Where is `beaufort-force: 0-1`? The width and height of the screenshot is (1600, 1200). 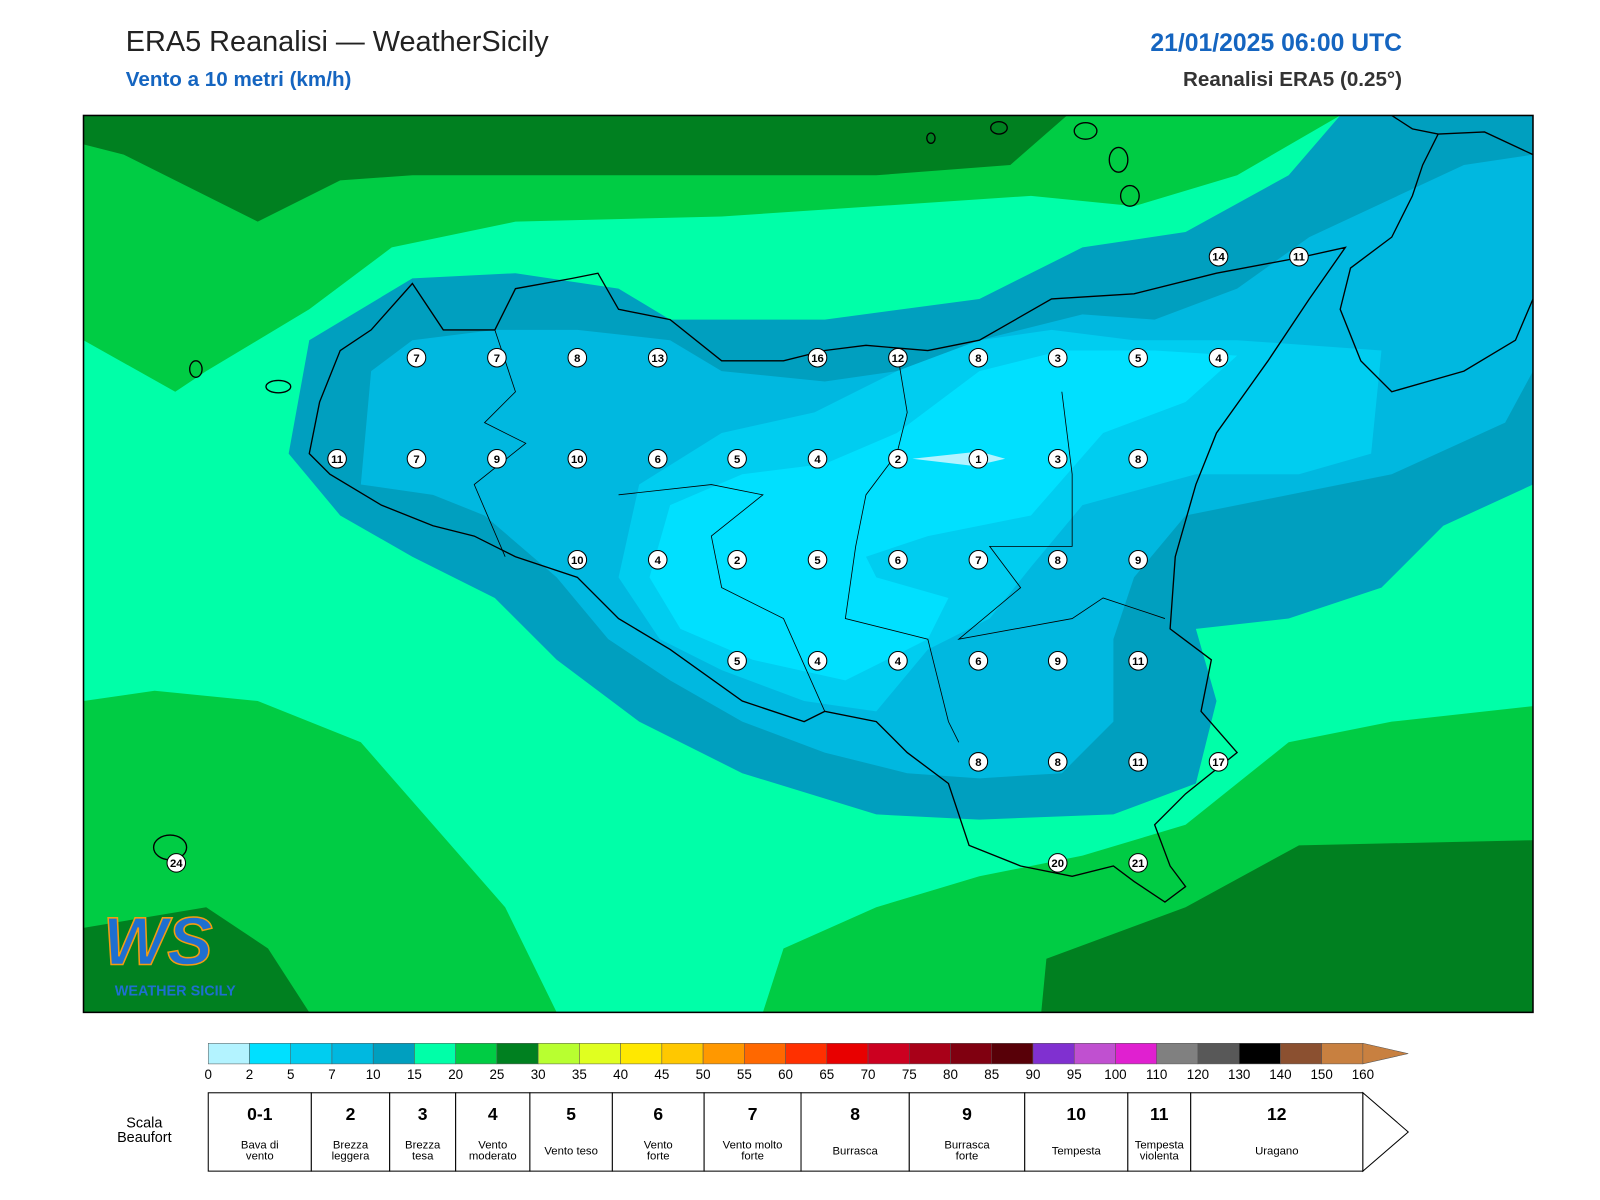
beaufort-force: 0-1 is located at coordinates (260, 1114).